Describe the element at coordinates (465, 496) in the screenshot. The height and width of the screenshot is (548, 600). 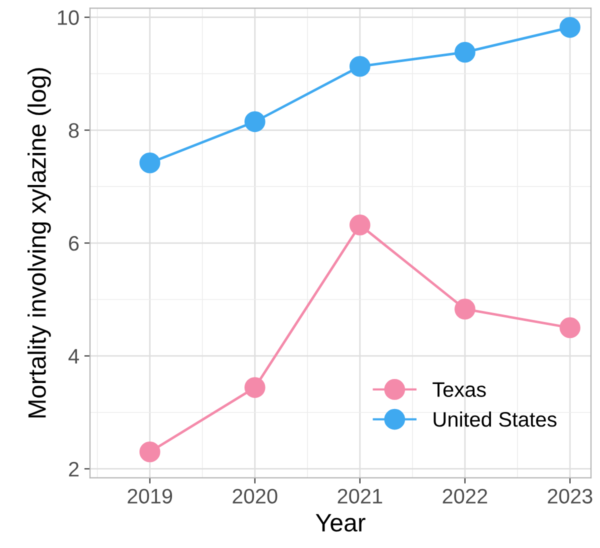
I see `x-tick-label: 2022` at that location.